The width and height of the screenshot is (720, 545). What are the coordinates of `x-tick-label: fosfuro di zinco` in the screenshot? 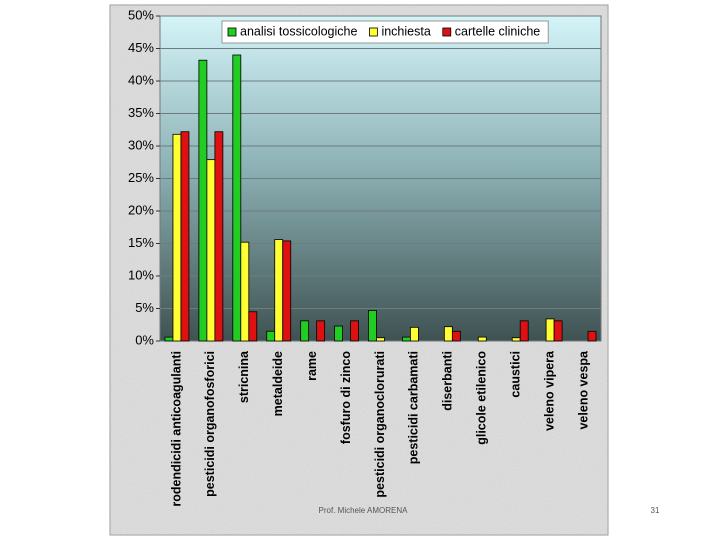 It's located at (346, 397).